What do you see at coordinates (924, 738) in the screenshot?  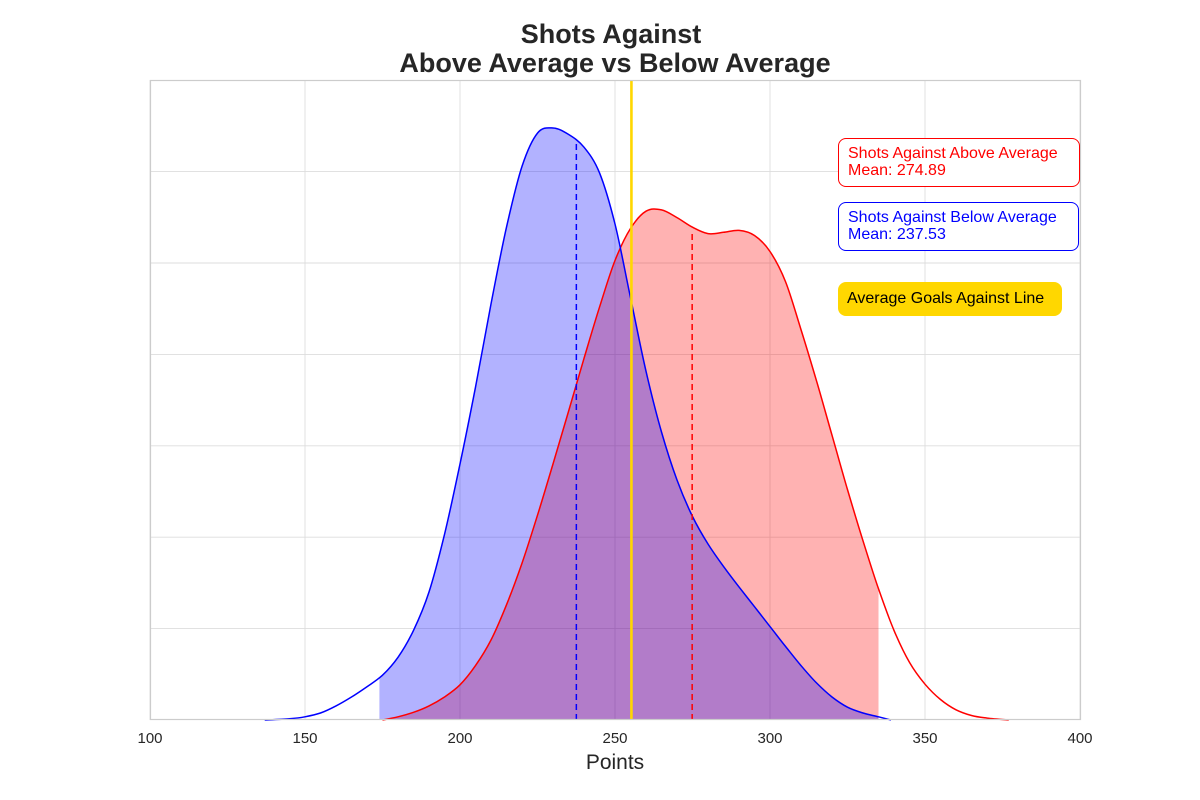 I see `x-tick-label: 350` at bounding box center [924, 738].